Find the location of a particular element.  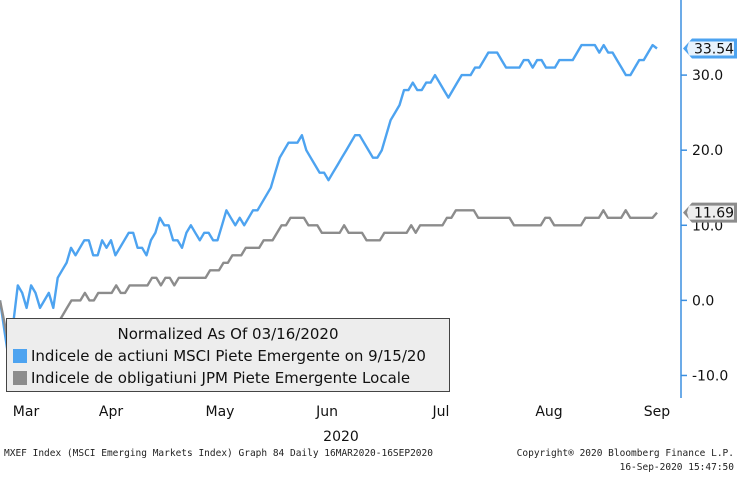

legend-title: Normalized As Of 03/16/2020 is located at coordinates (228, 334).